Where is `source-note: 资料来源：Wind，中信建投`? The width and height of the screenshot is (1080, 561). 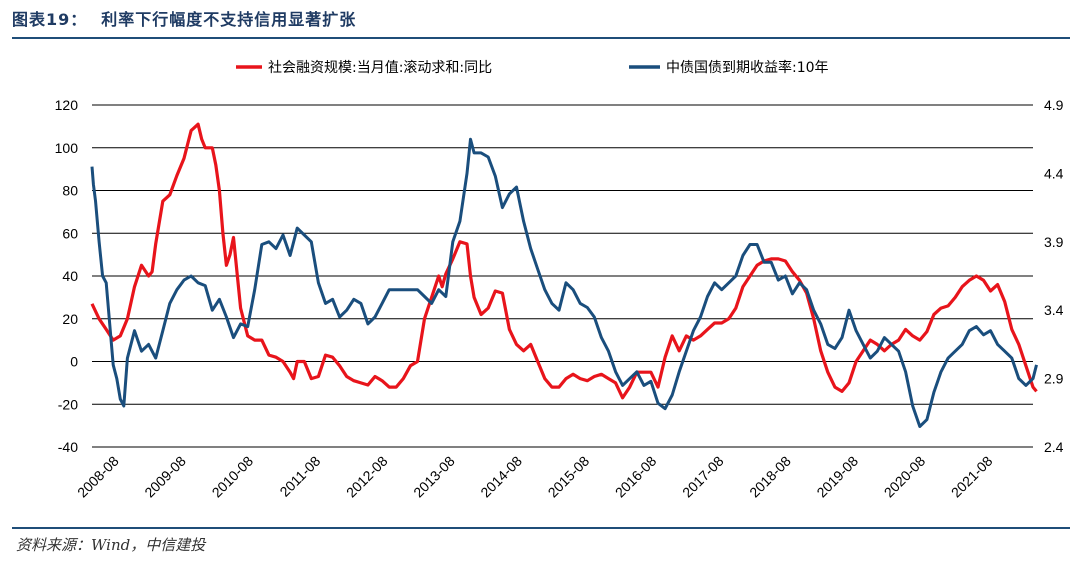
source-note: 资料来源：Wind，中信建投 is located at coordinates (111, 545).